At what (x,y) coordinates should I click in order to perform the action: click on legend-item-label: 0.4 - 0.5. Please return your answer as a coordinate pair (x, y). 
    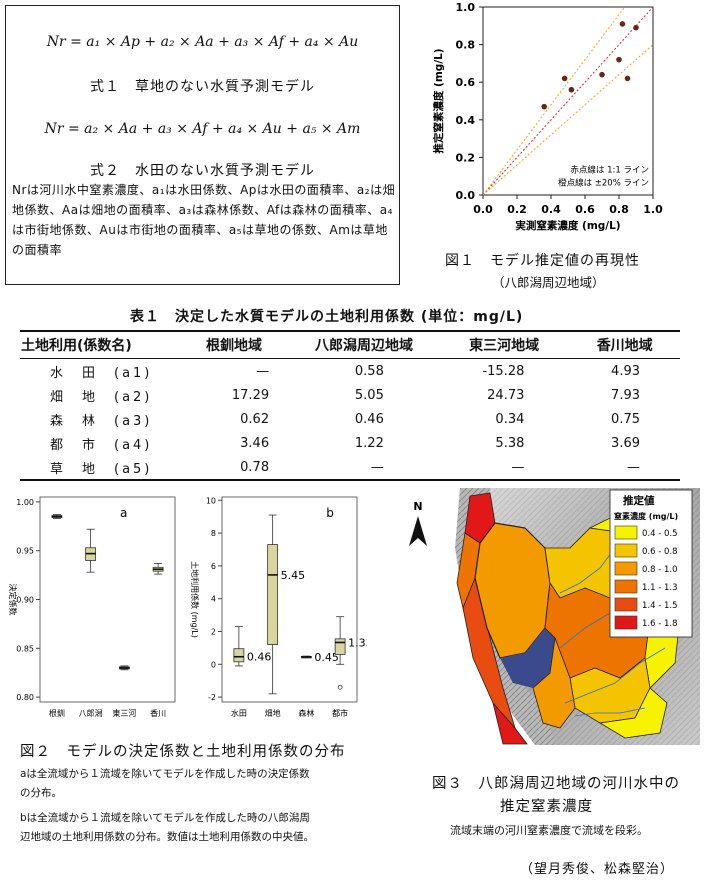
    Looking at the image, I should click on (660, 534).